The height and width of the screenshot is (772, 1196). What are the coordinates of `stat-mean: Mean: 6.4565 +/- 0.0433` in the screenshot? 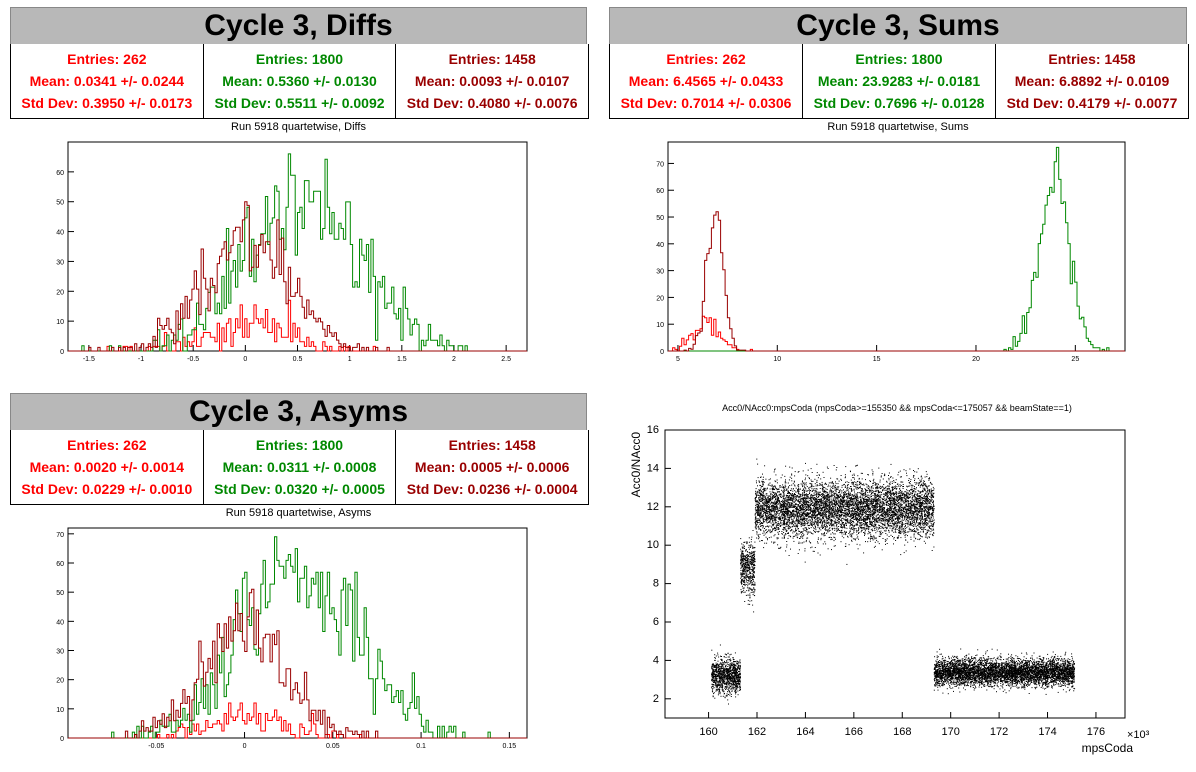 It's located at (706, 81).